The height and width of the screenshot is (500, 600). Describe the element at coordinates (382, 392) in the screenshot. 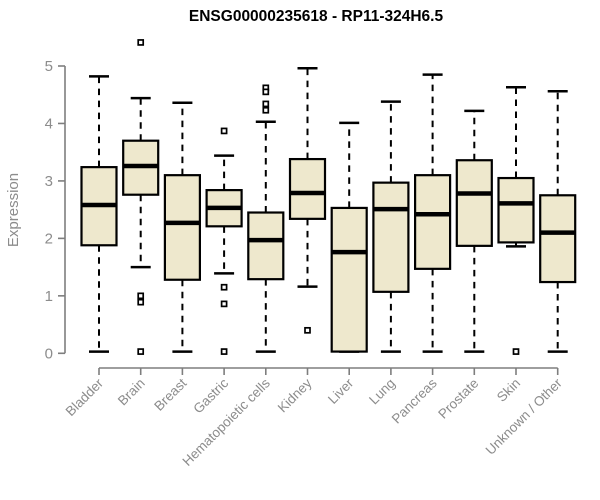

I see `x-axis-label-lung: Lung` at that location.